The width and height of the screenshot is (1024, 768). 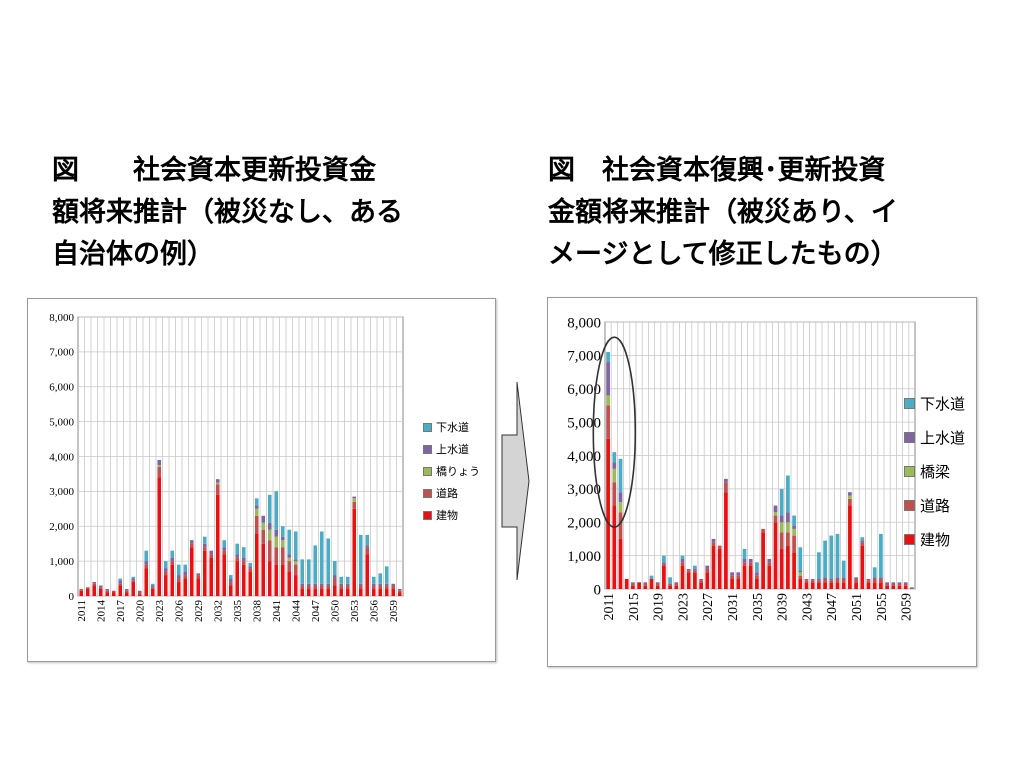 What do you see at coordinates (783, 607) in the screenshot?
I see `x-tick-label: 2039` at bounding box center [783, 607].